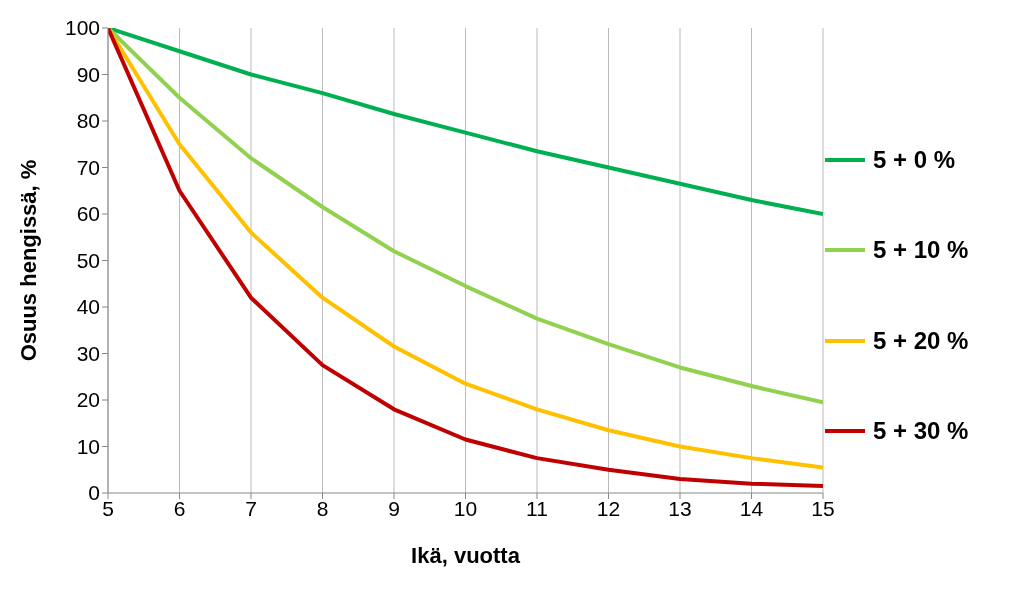 The height and width of the screenshot is (592, 1024). I want to click on x-tick-label: 8, so click(322, 508).